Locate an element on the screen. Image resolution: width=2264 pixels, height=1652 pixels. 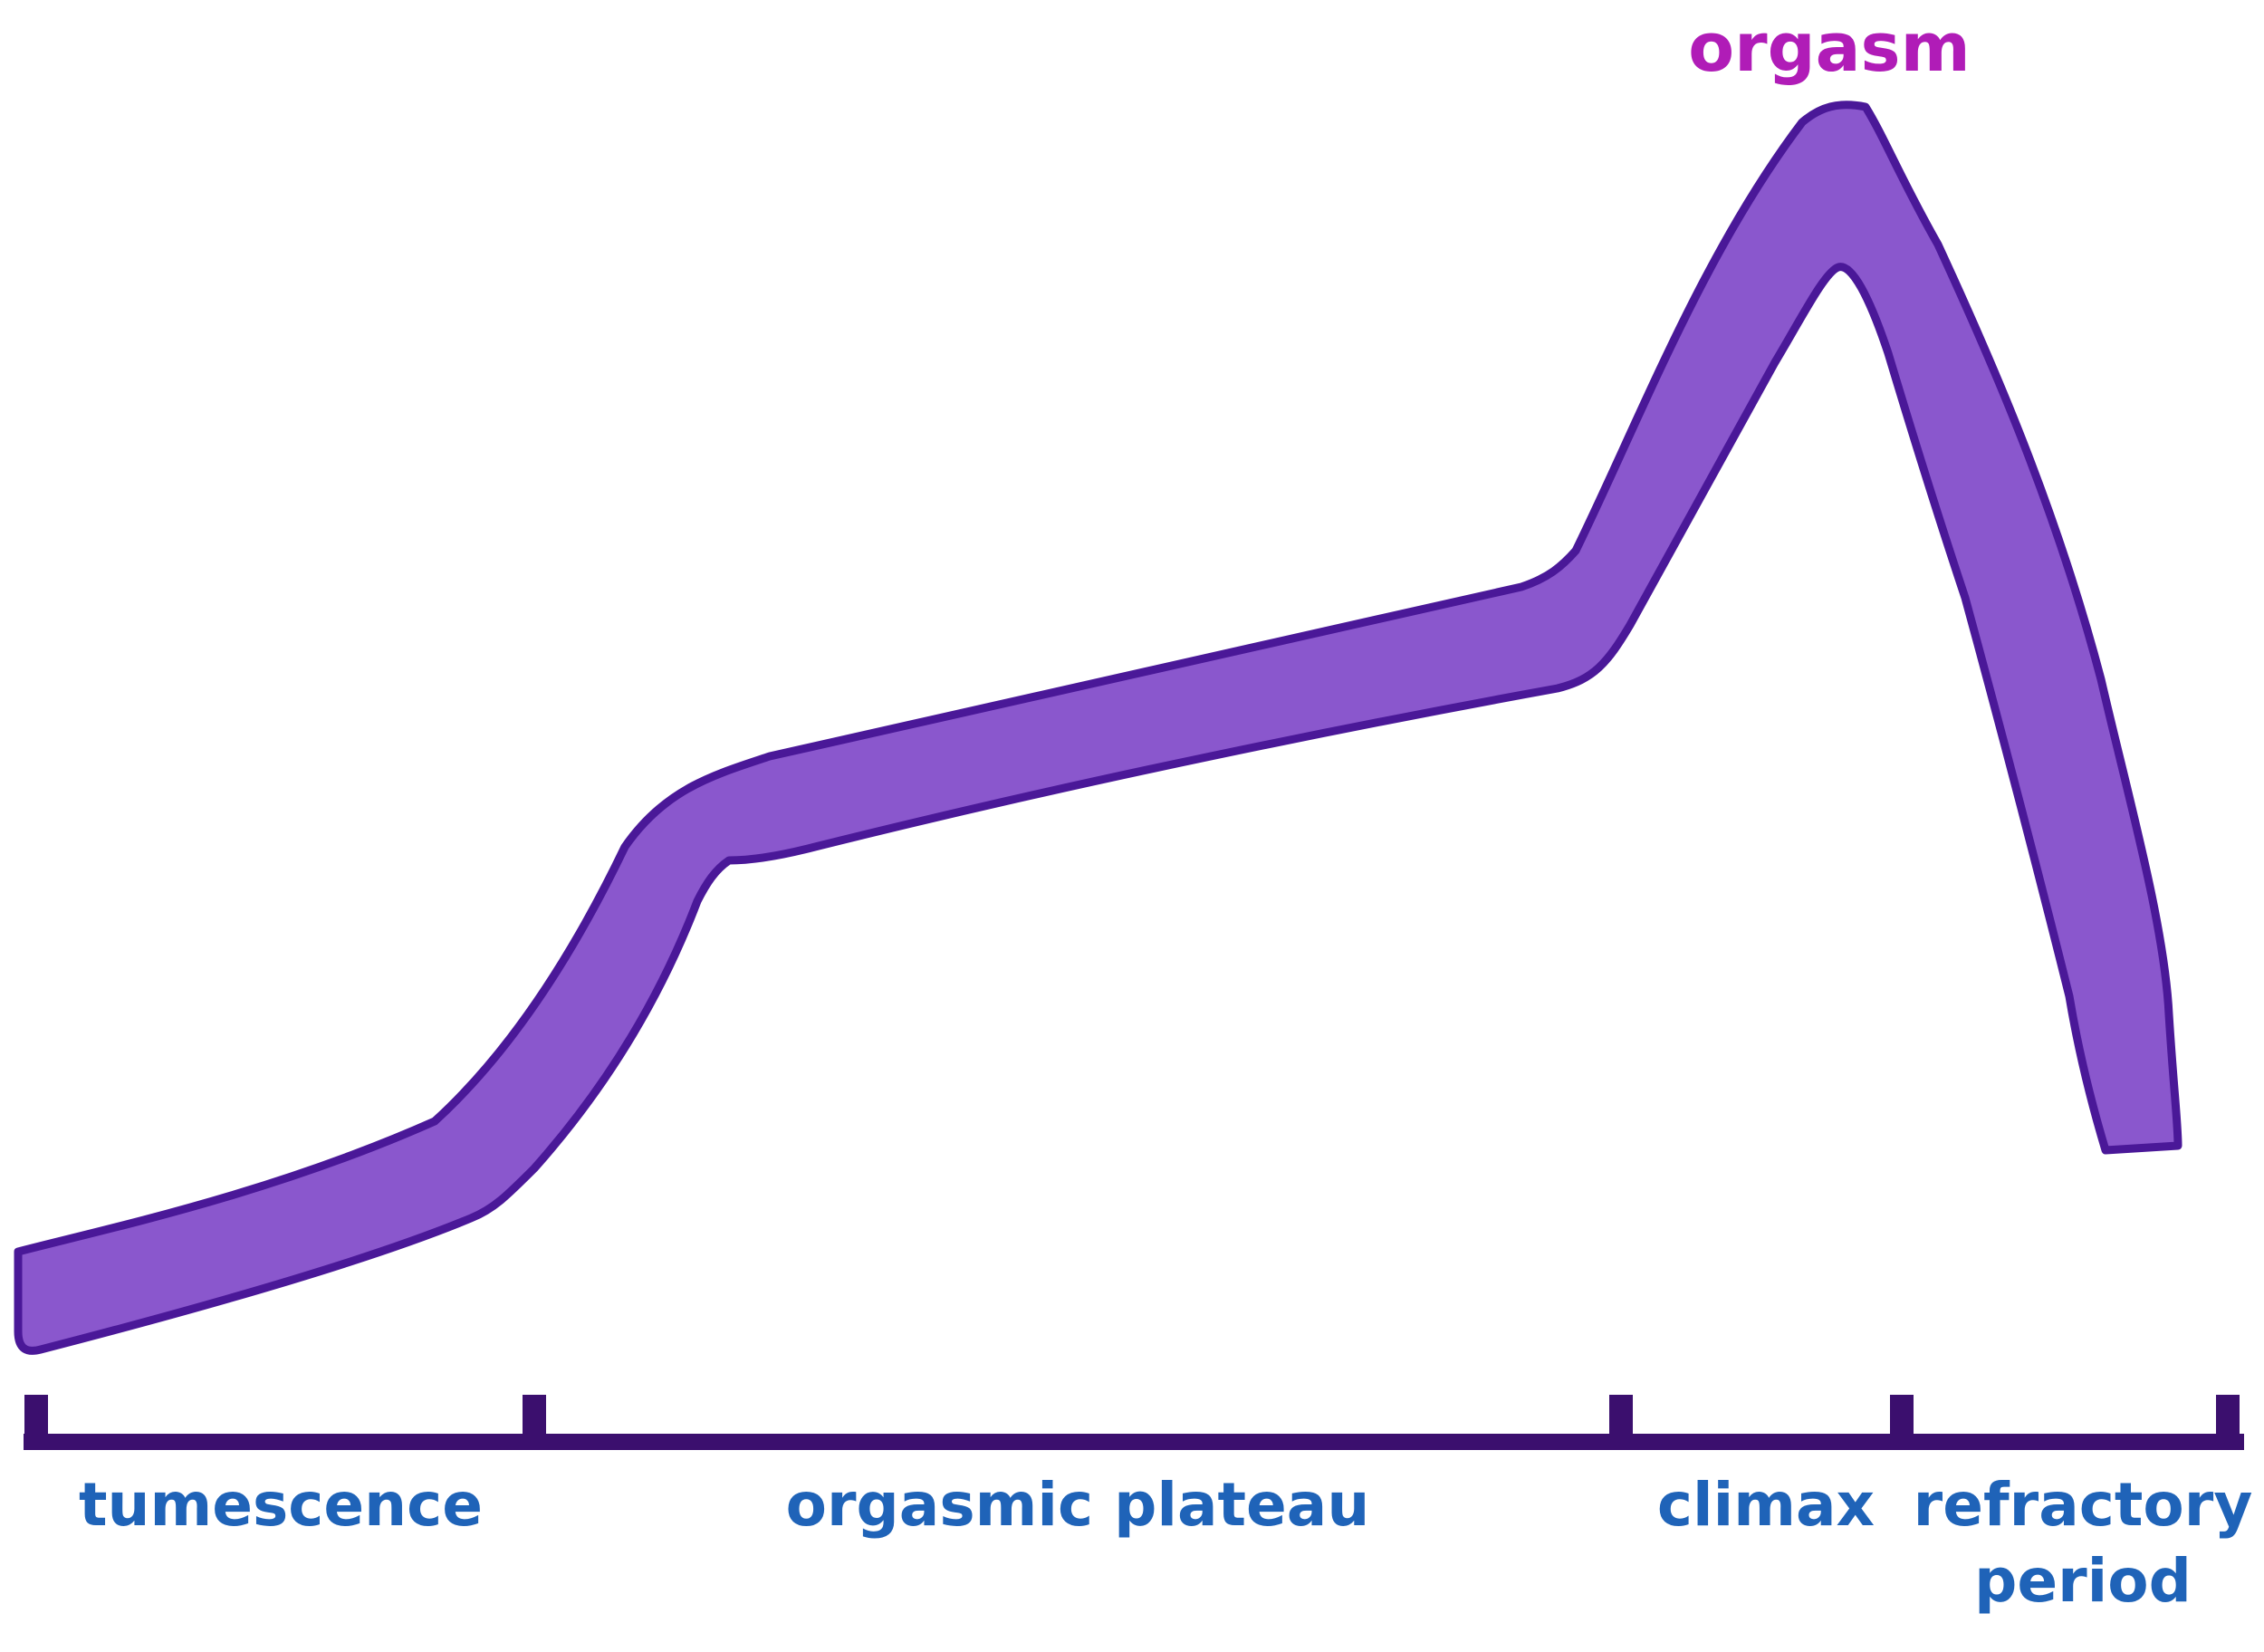
phase-label-line: orgasmic plateau is located at coordinates (1077, 1505).